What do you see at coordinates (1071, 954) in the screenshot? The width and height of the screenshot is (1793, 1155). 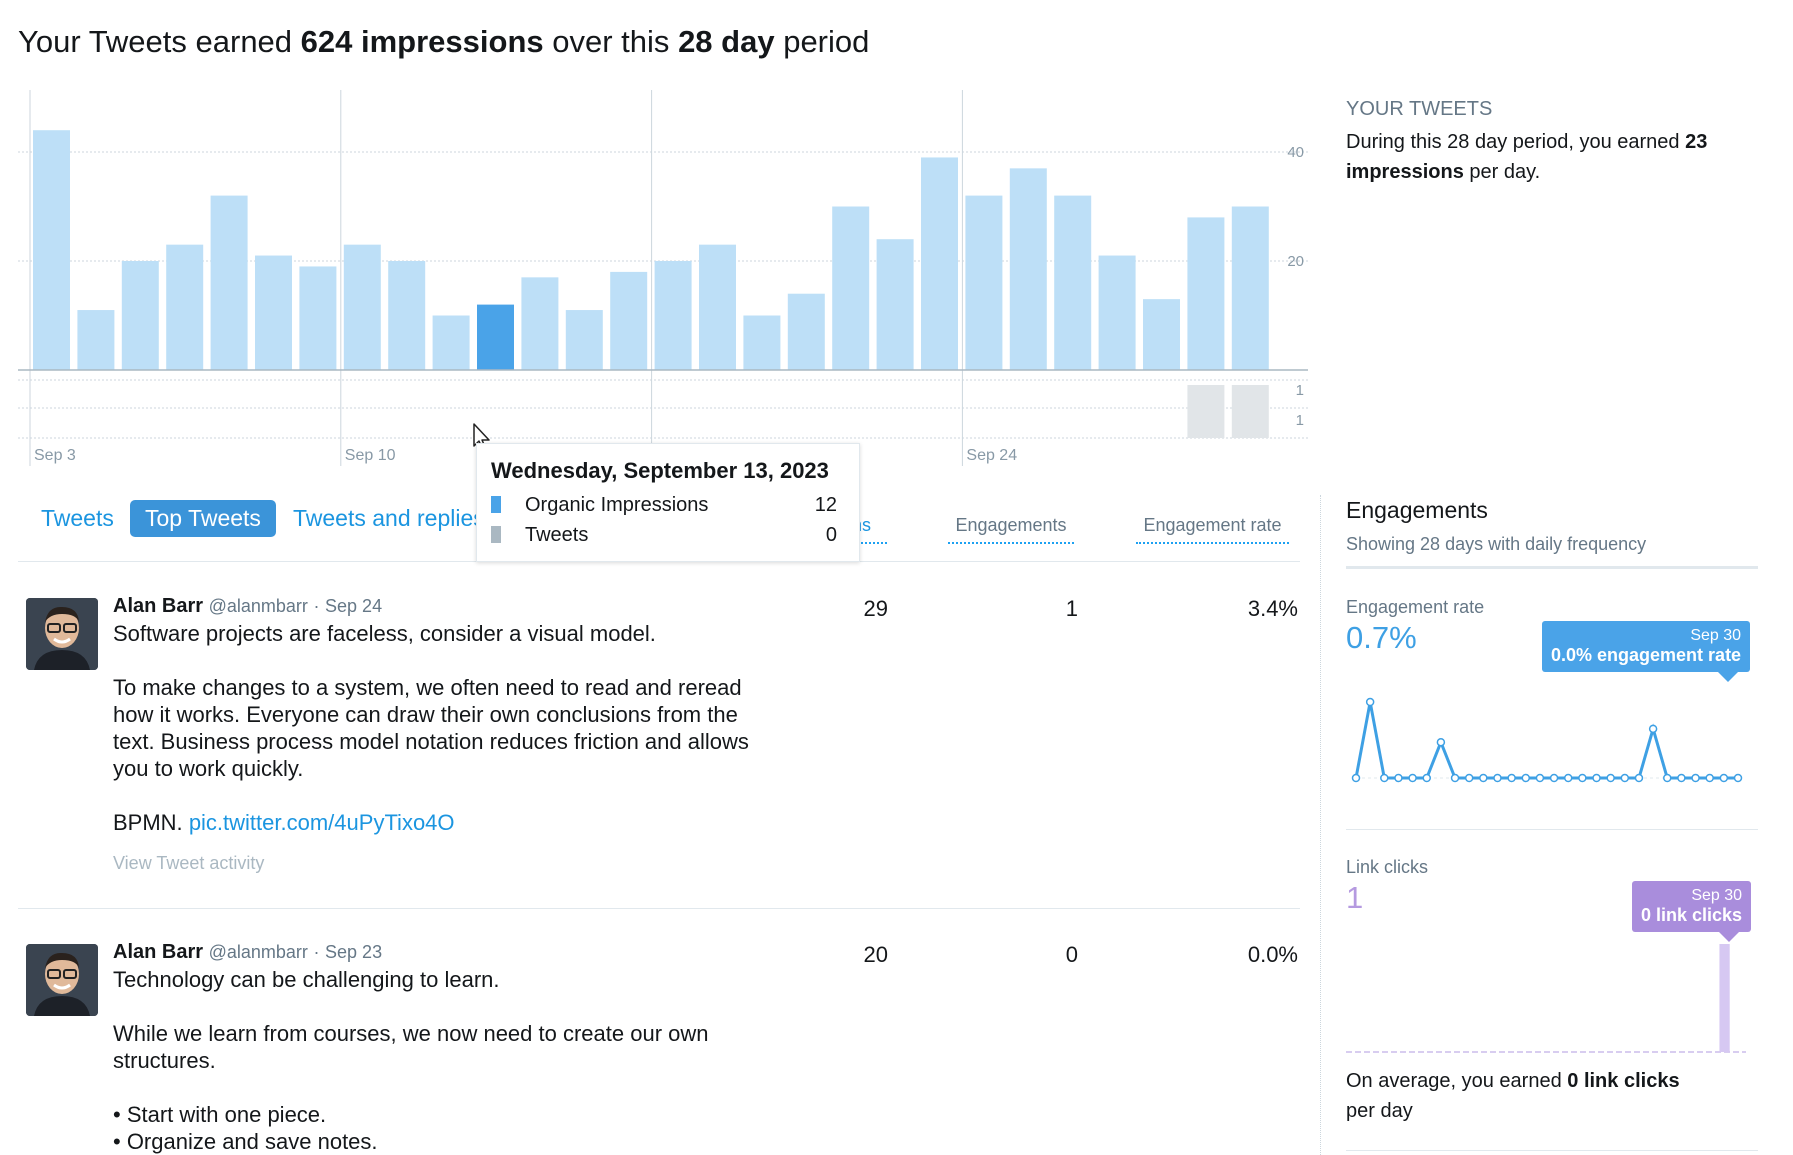 I see `tweet-engagements: 0` at bounding box center [1071, 954].